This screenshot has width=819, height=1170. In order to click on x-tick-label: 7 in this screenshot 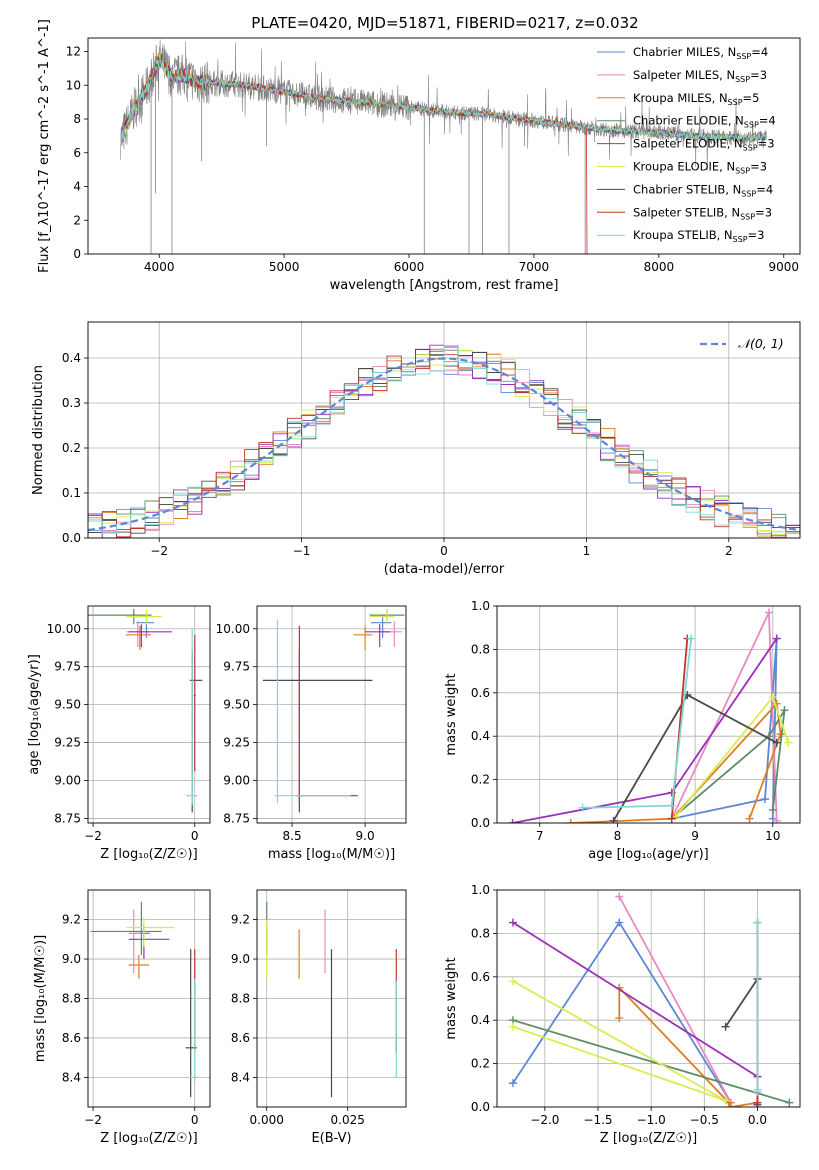, I will do `click(540, 836)`.